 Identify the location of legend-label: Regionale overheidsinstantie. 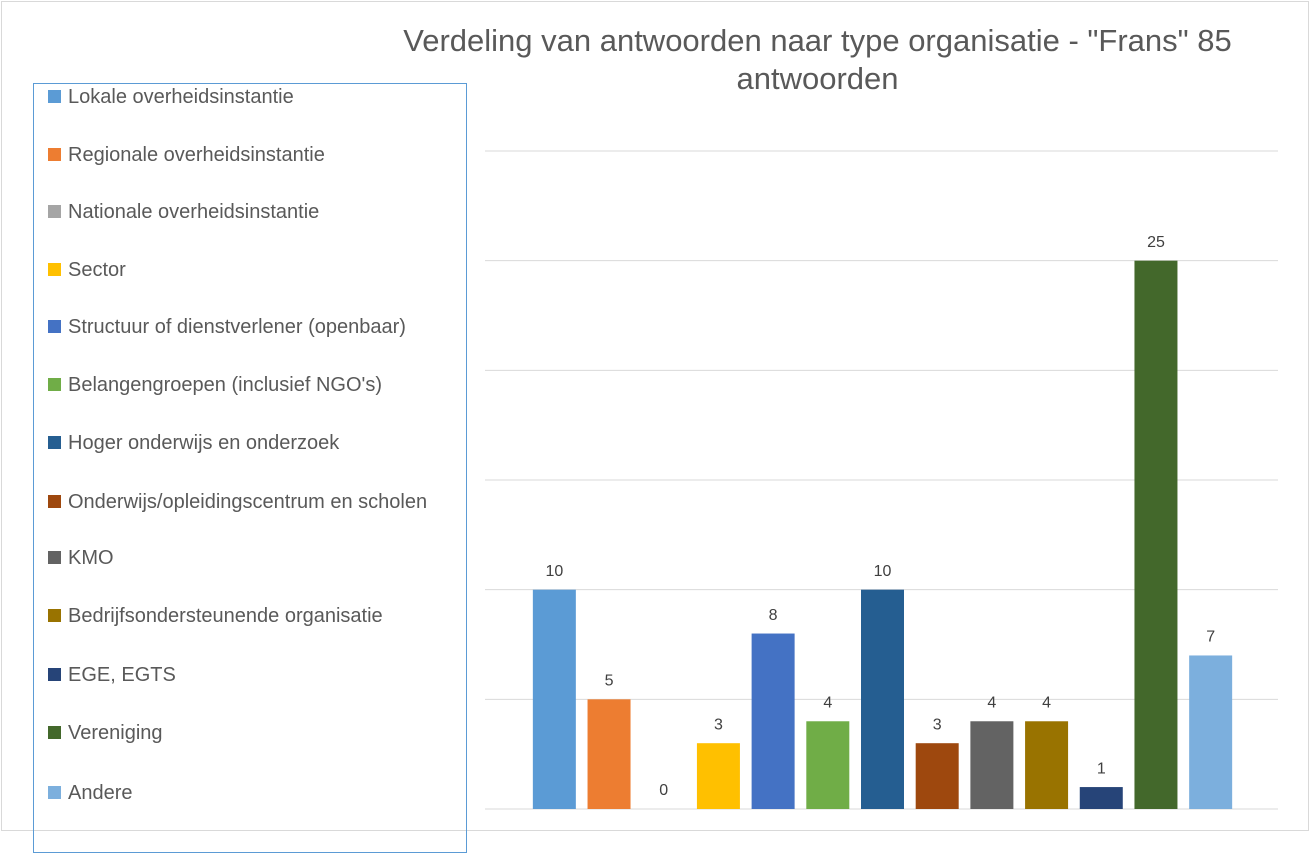
(196, 155).